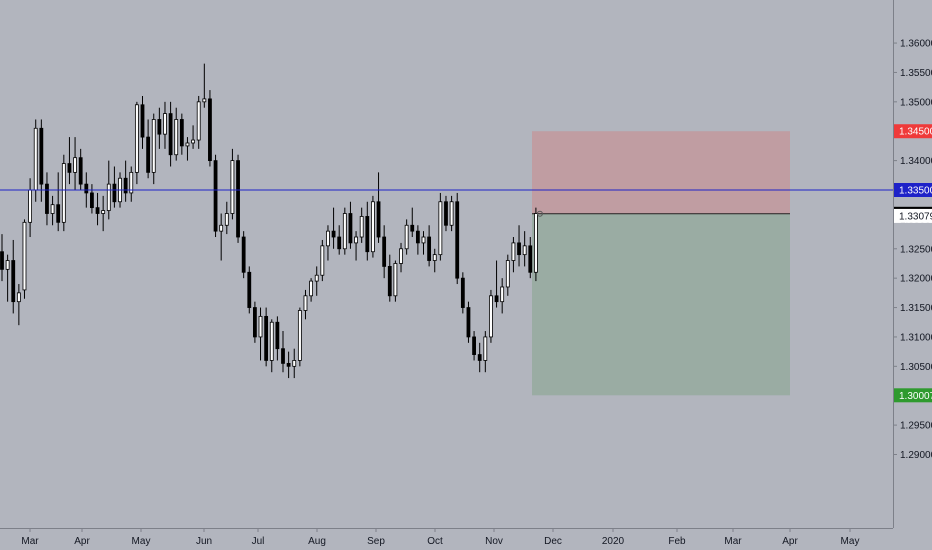 Image resolution: width=932 pixels, height=550 pixels. I want to click on x-tick-label: Nov, so click(494, 541).